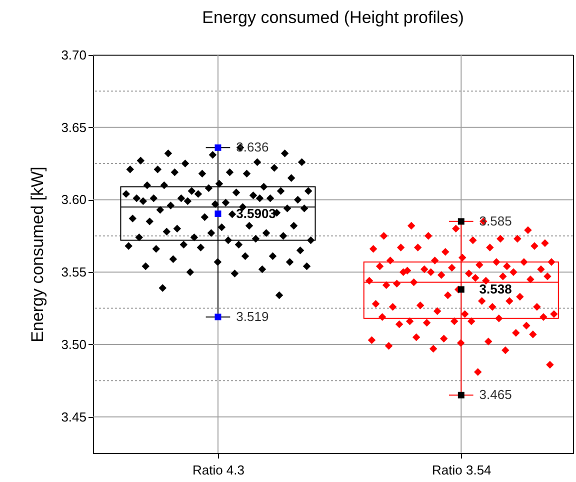  Describe the element at coordinates (256, 213) in the screenshot. I see `annotation: 3.5903` at that location.